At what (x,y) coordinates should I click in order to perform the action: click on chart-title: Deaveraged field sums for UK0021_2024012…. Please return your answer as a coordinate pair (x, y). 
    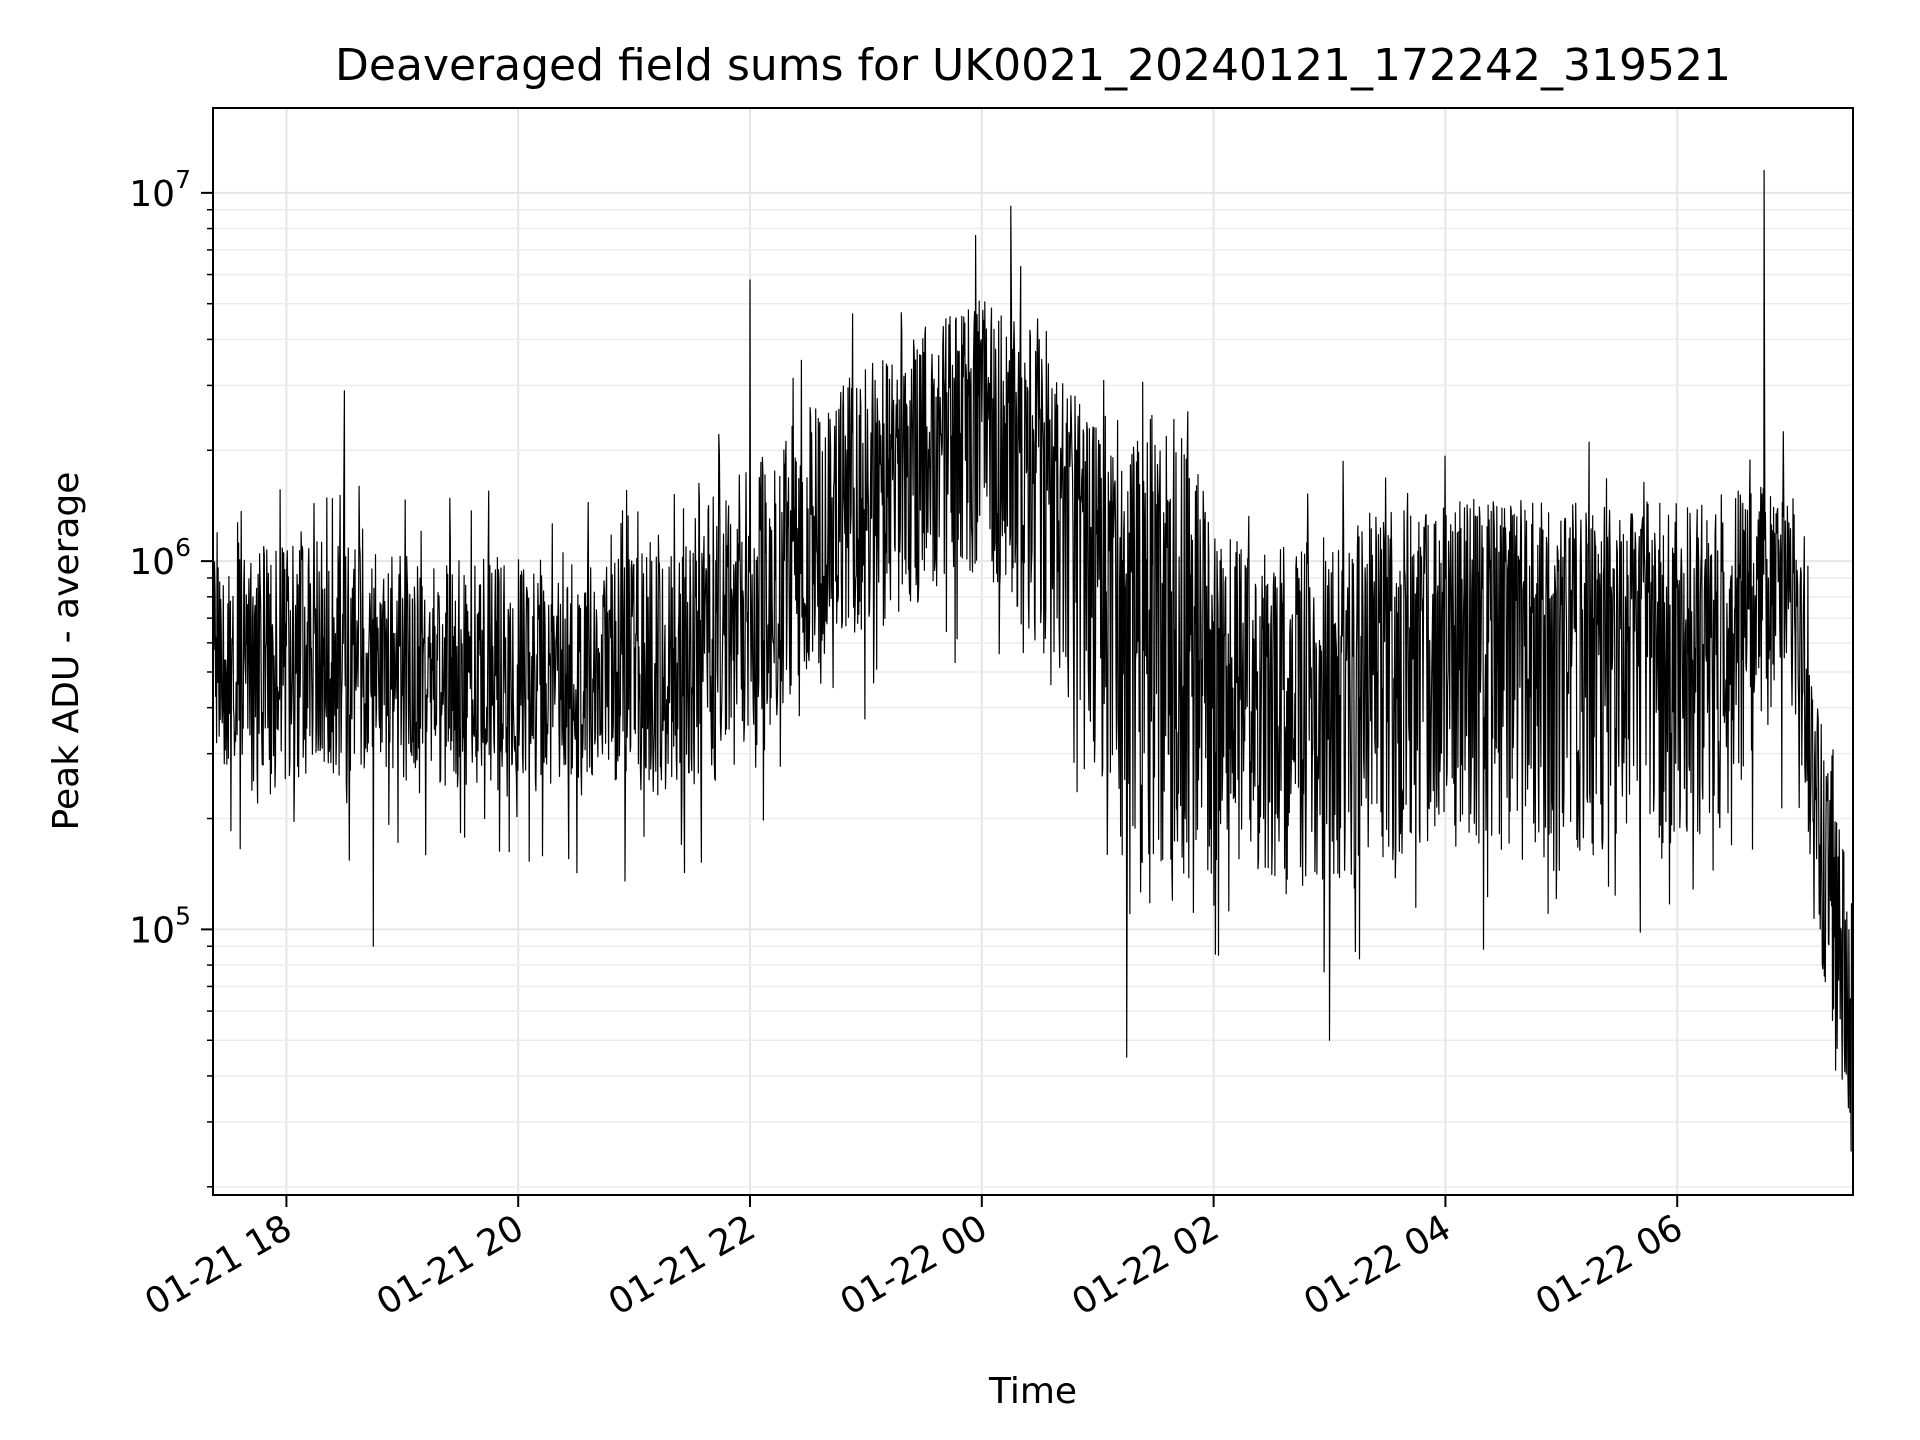
    Looking at the image, I should click on (1033, 65).